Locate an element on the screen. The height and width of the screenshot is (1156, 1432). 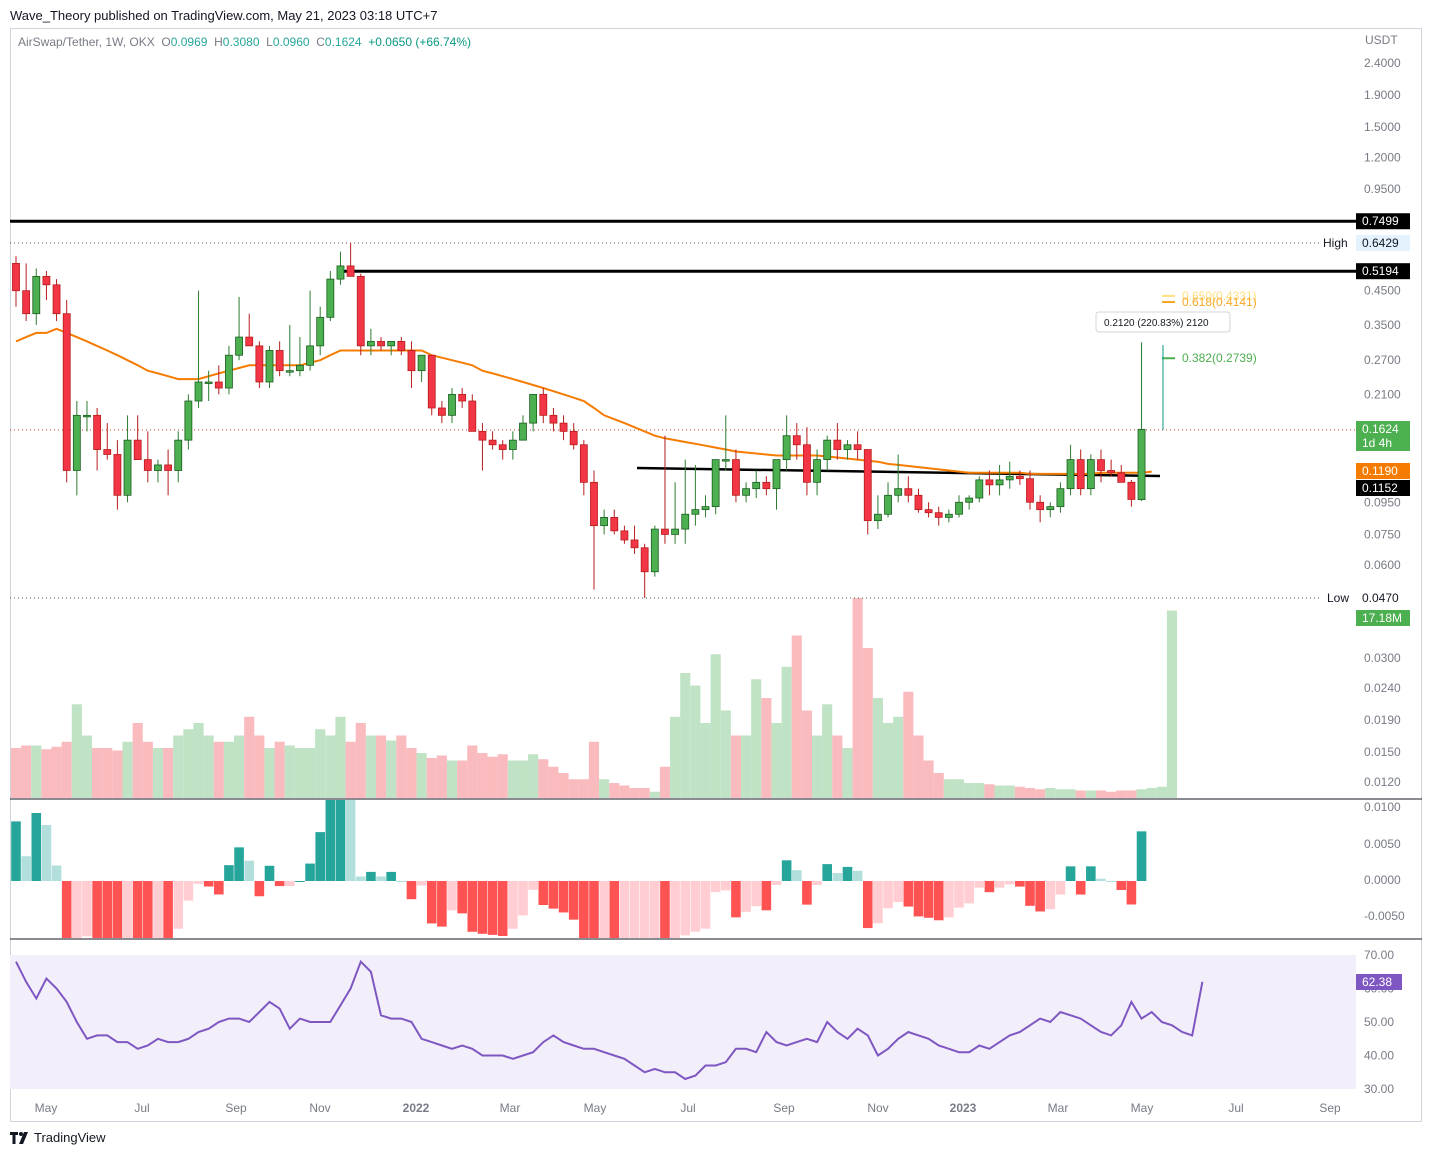
price-tick: 0.0950 is located at coordinates (1382, 502).